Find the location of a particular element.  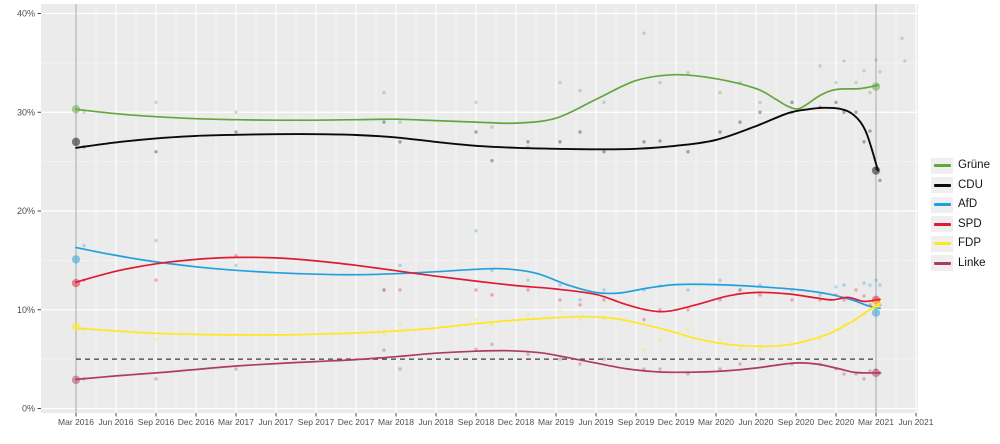

legend-item-cdu: CDU is located at coordinates (960, 186).